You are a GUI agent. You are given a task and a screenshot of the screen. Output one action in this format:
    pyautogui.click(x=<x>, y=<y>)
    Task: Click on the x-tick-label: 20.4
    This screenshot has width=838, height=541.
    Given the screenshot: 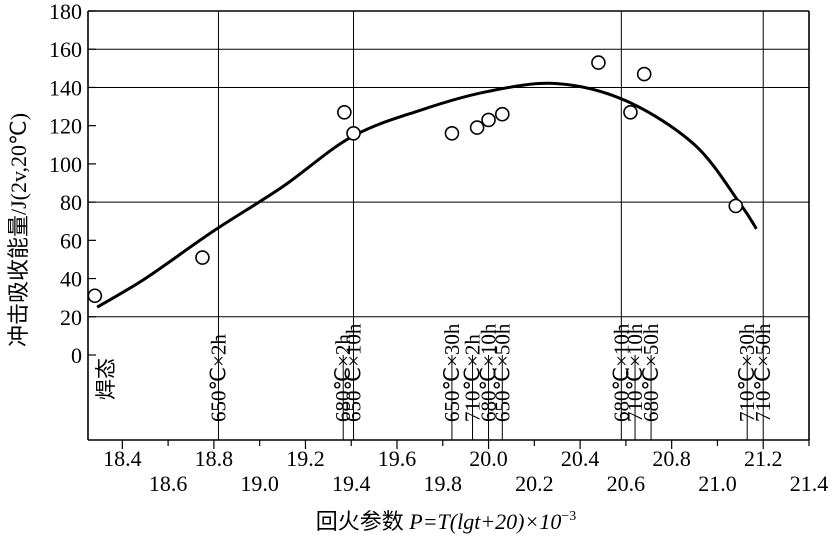 What is the action you would take?
    pyautogui.click(x=580, y=458)
    